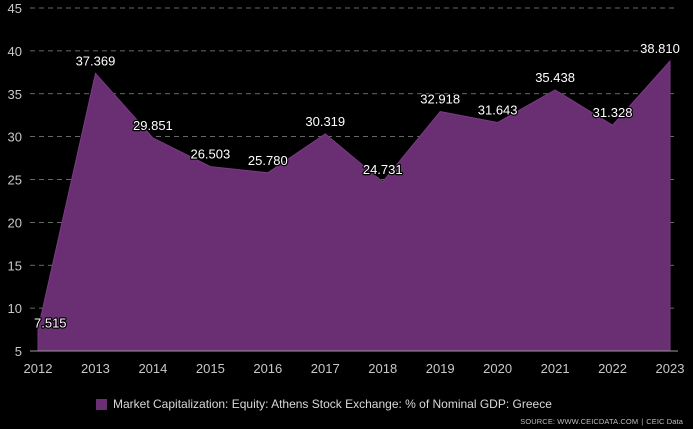  What do you see at coordinates (612, 368) in the screenshot?
I see `x-tick-label: 2022` at bounding box center [612, 368].